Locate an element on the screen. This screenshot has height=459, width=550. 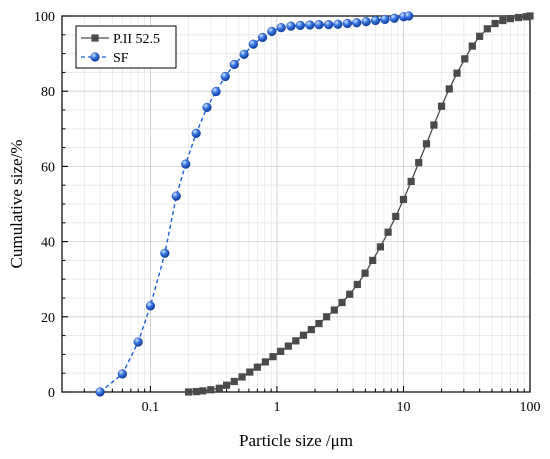
y-tick-label: 40 is located at coordinates (48, 243).